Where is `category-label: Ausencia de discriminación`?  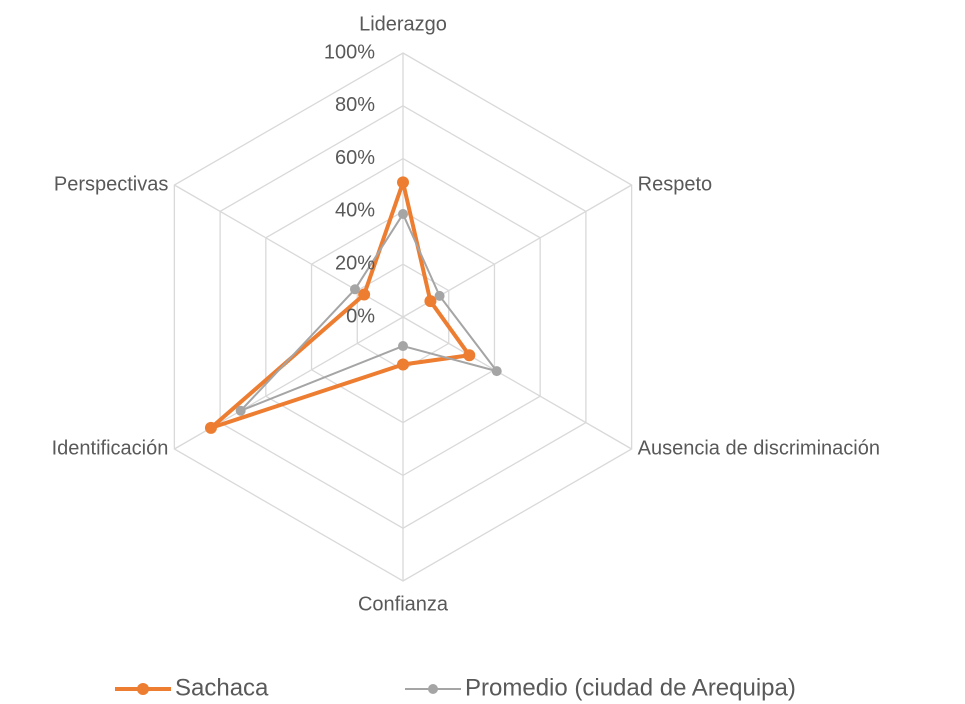 category-label: Ausencia de discriminación is located at coordinates (759, 448).